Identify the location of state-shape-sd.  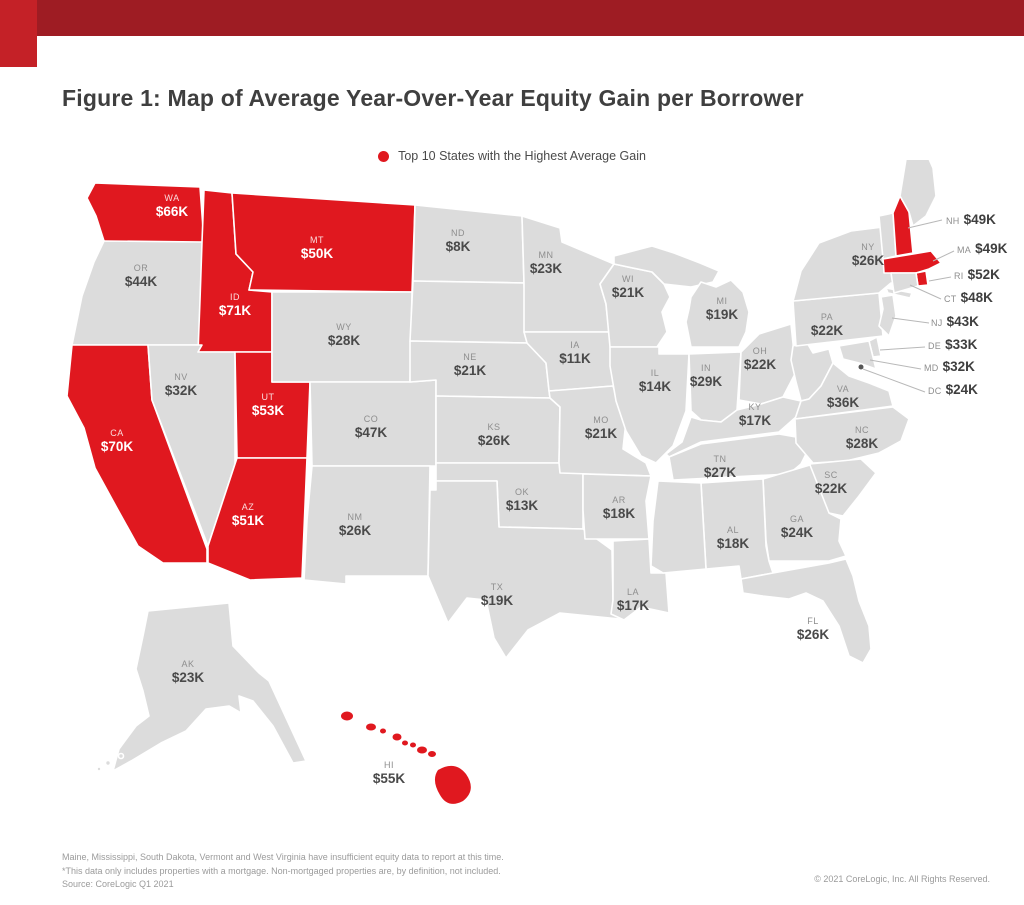
(468, 312).